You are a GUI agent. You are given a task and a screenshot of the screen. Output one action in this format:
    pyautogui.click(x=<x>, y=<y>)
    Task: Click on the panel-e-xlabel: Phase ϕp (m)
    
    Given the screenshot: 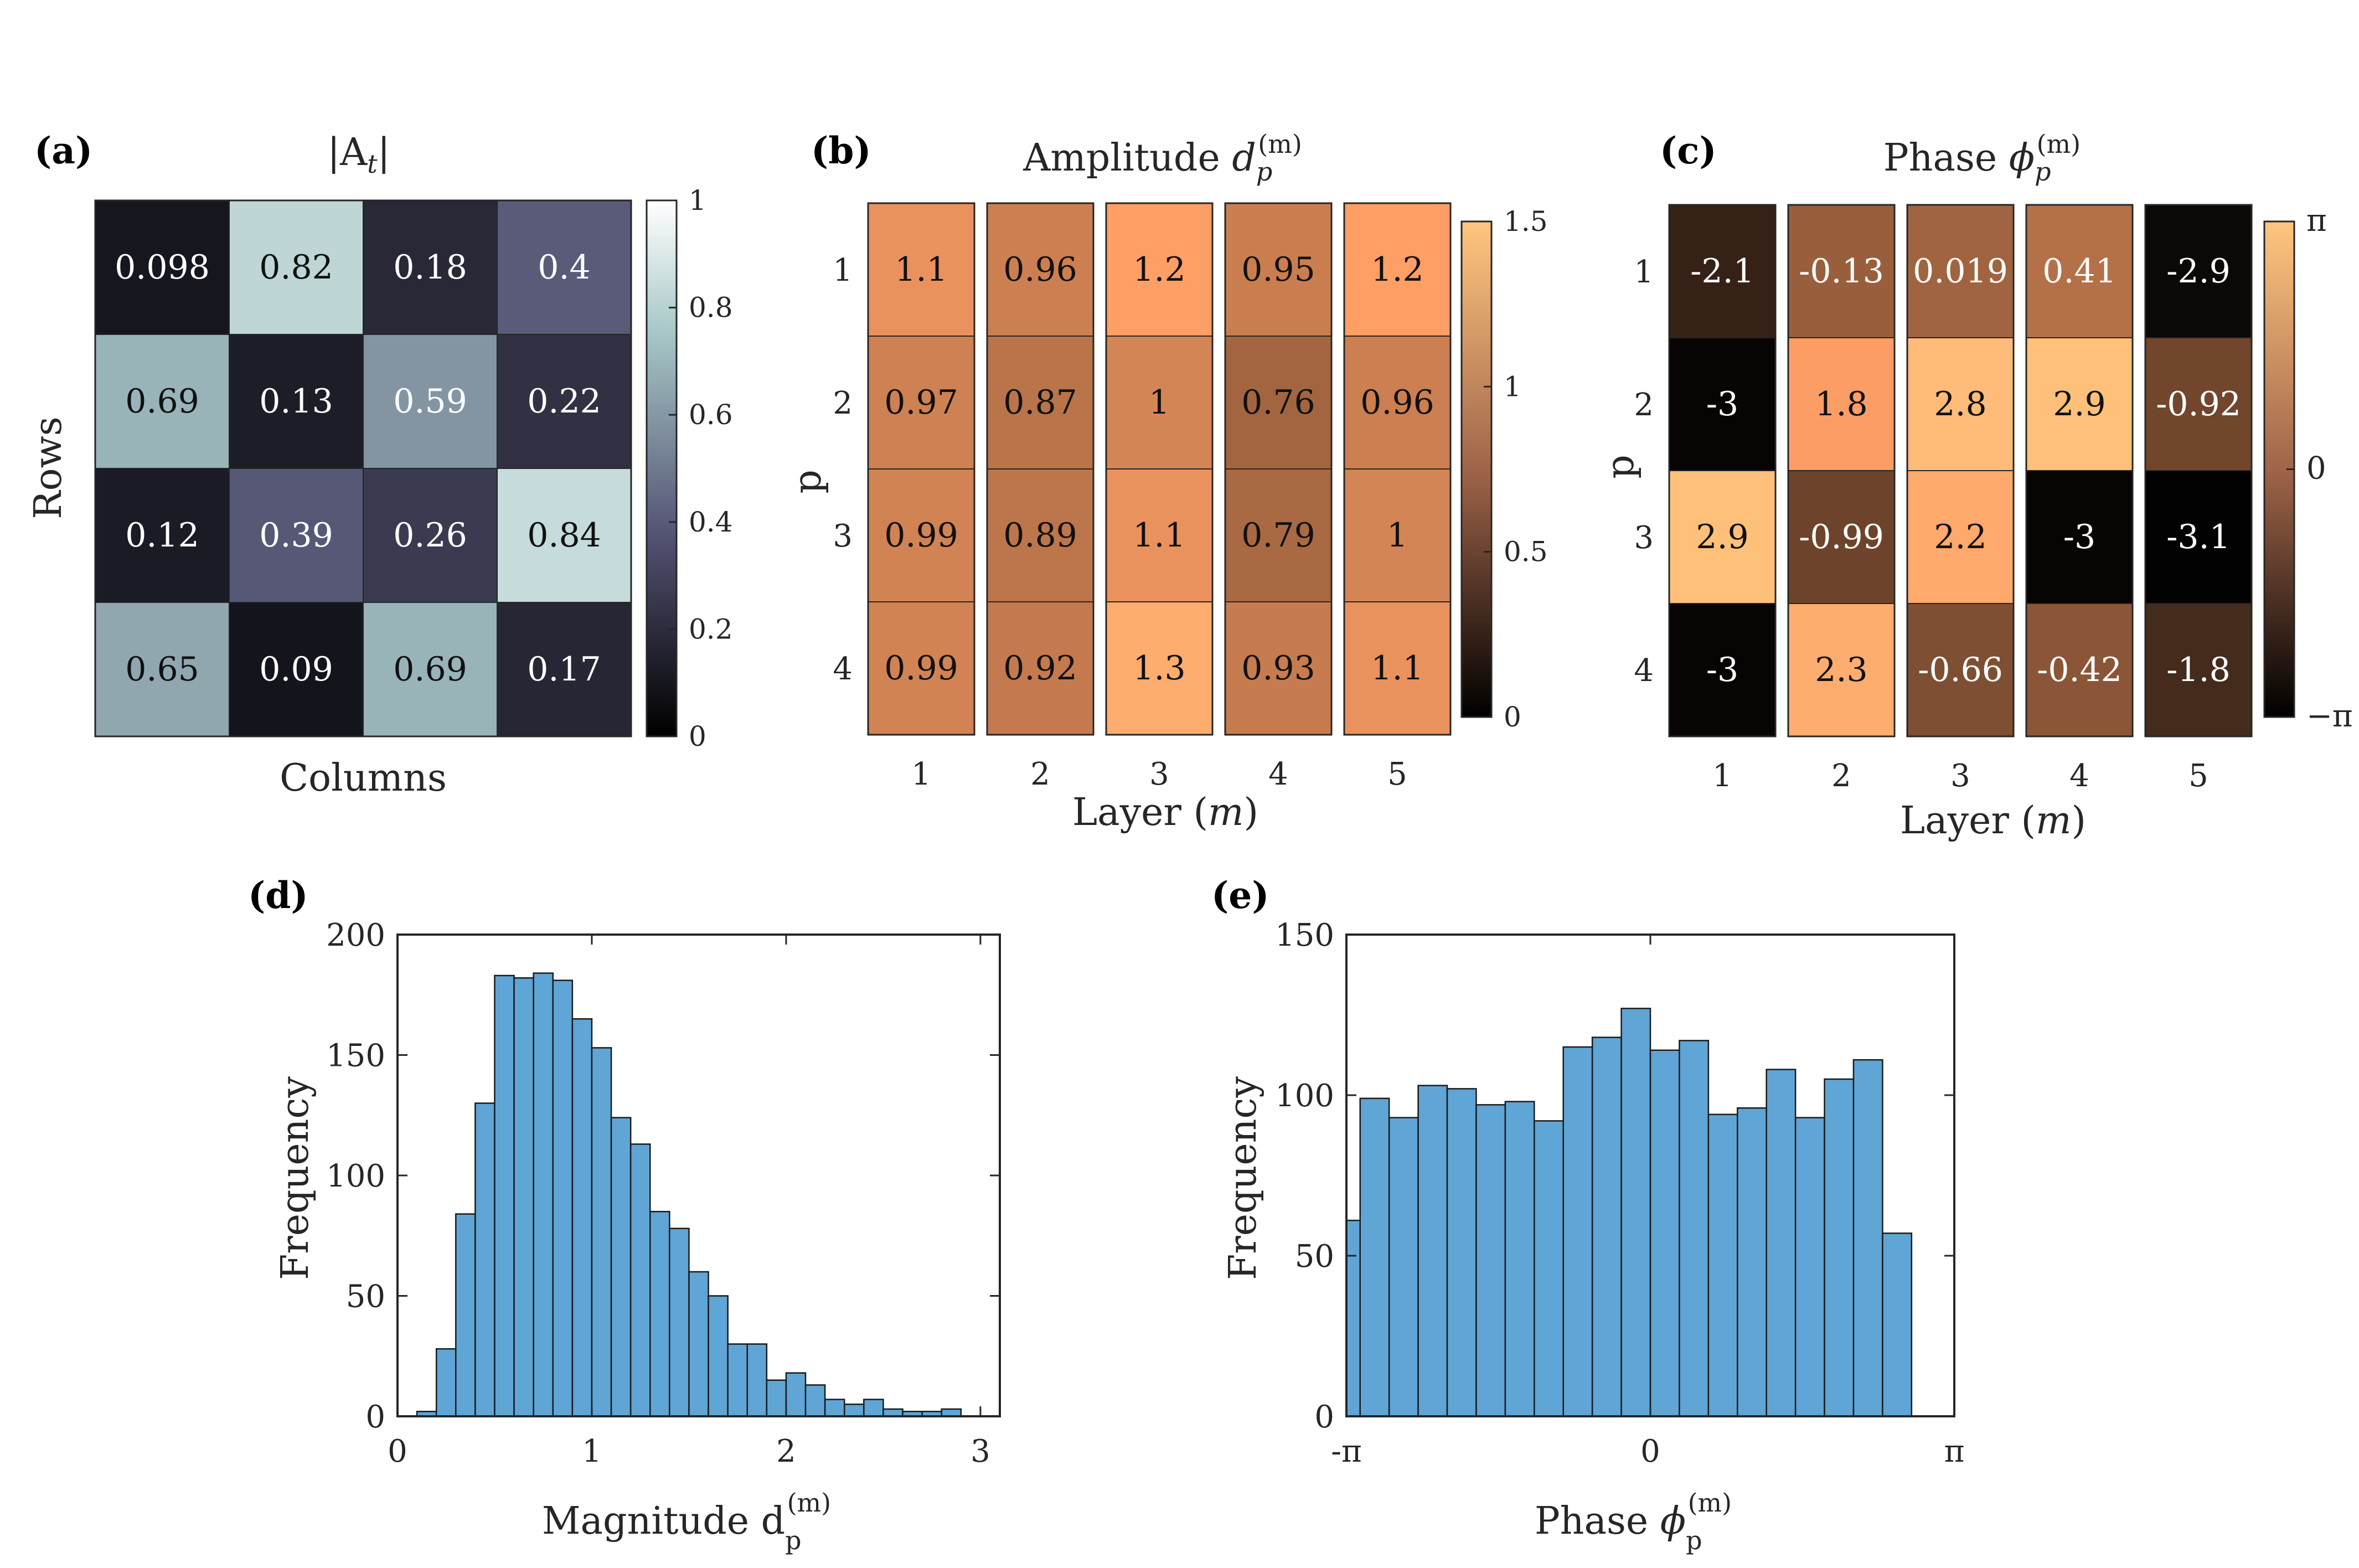 What is the action you would take?
    pyautogui.click(x=1633, y=1521)
    